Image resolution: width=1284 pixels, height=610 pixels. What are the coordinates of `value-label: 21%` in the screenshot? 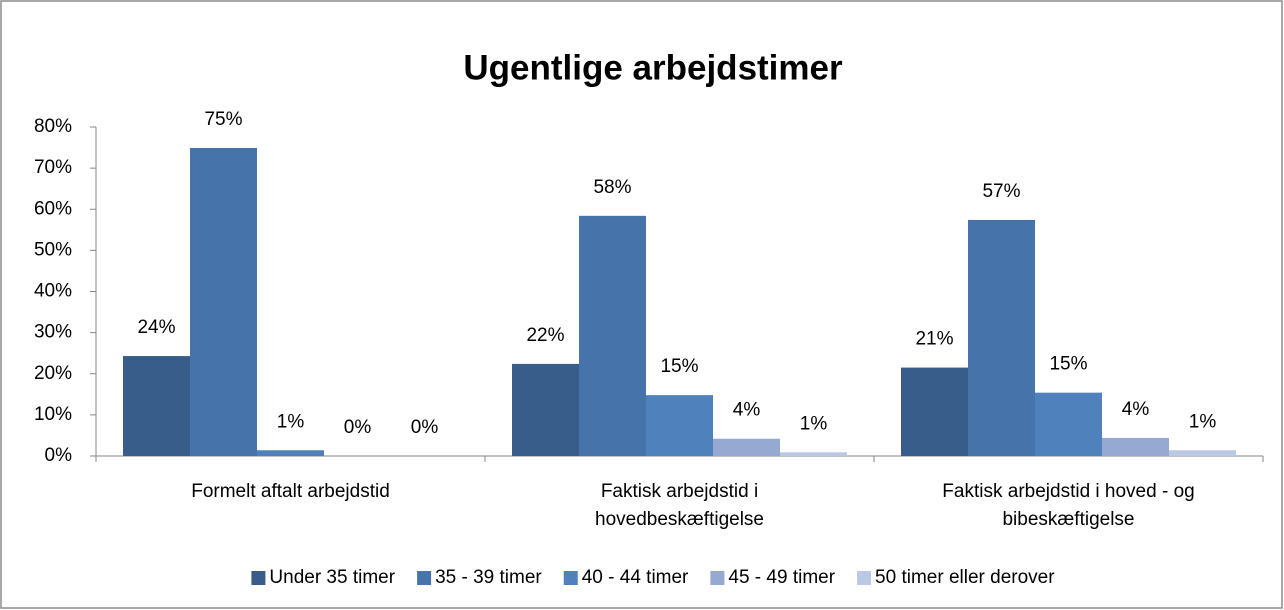 It's located at (934, 339).